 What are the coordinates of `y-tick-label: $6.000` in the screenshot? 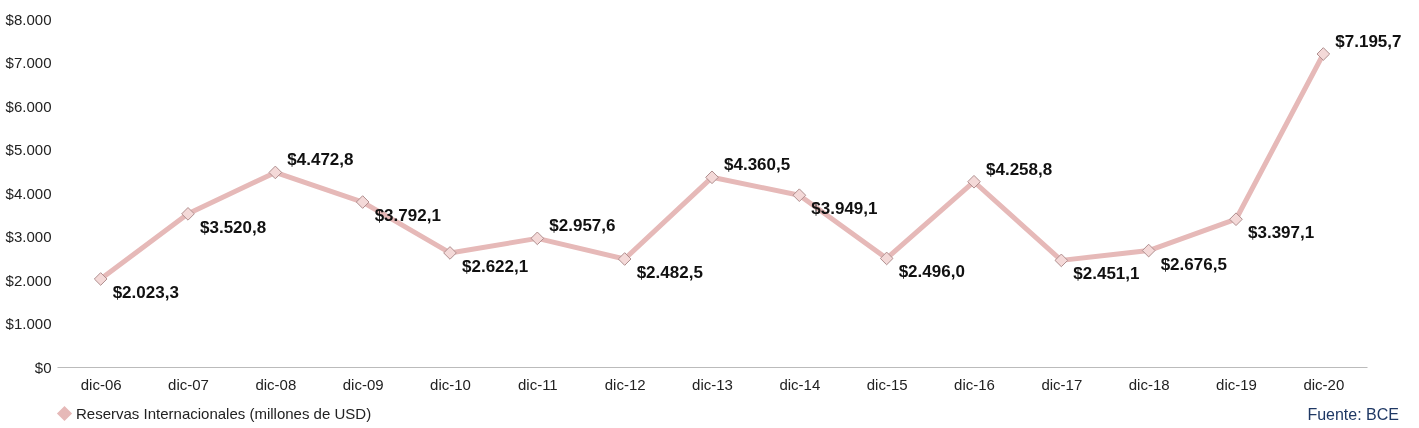 It's located at (28, 106).